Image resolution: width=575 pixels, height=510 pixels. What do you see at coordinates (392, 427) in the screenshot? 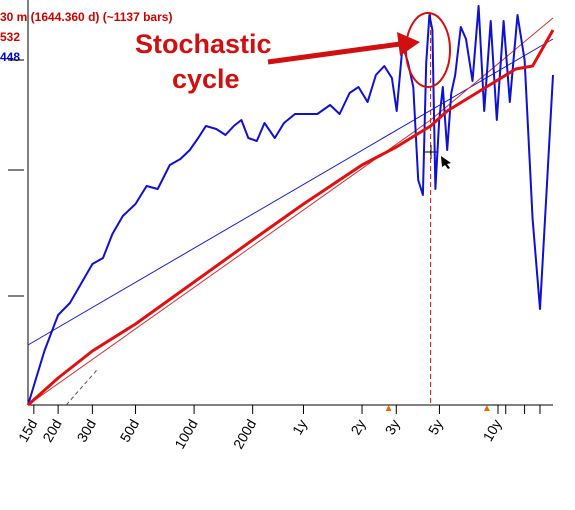
I see `x-tick-label: 3y` at bounding box center [392, 427].